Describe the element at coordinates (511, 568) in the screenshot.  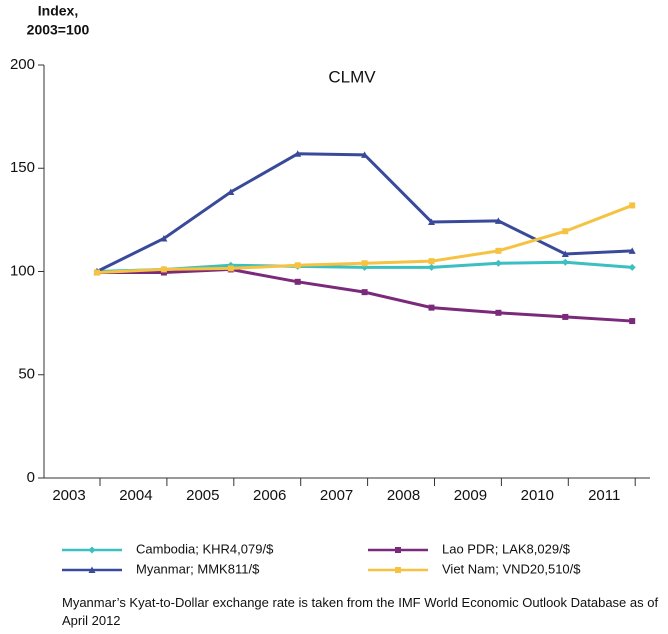
I see `legend-label: Viet Nam; VND20,510/$` at that location.